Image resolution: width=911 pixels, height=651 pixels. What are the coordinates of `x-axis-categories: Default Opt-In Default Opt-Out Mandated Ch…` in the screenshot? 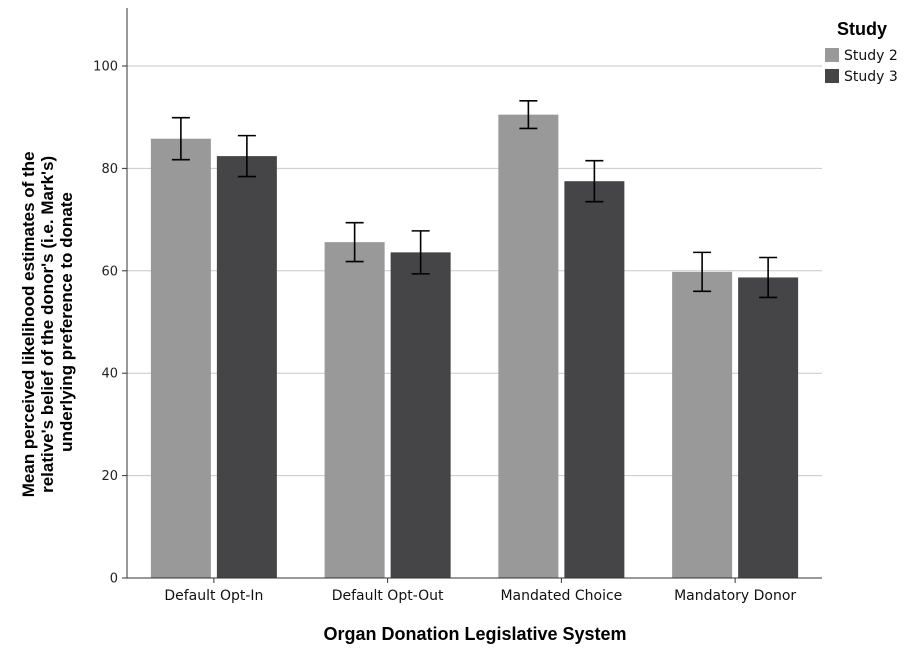 It's located at (480, 591).